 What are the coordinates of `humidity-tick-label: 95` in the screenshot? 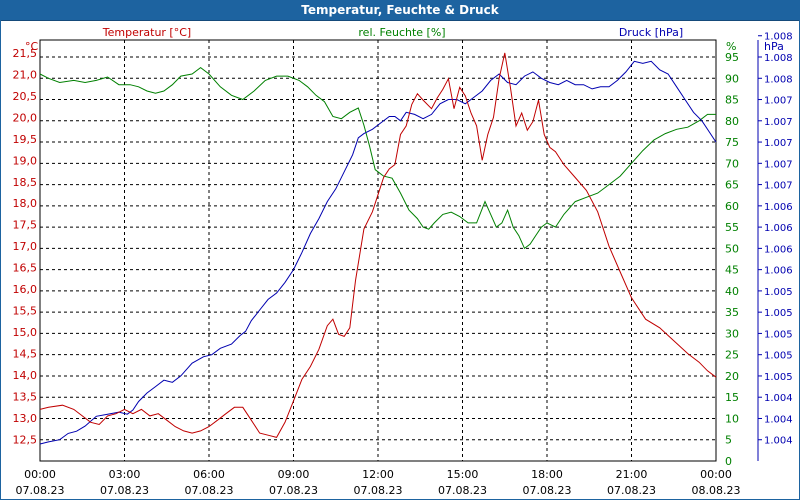 It's located at (732, 57).